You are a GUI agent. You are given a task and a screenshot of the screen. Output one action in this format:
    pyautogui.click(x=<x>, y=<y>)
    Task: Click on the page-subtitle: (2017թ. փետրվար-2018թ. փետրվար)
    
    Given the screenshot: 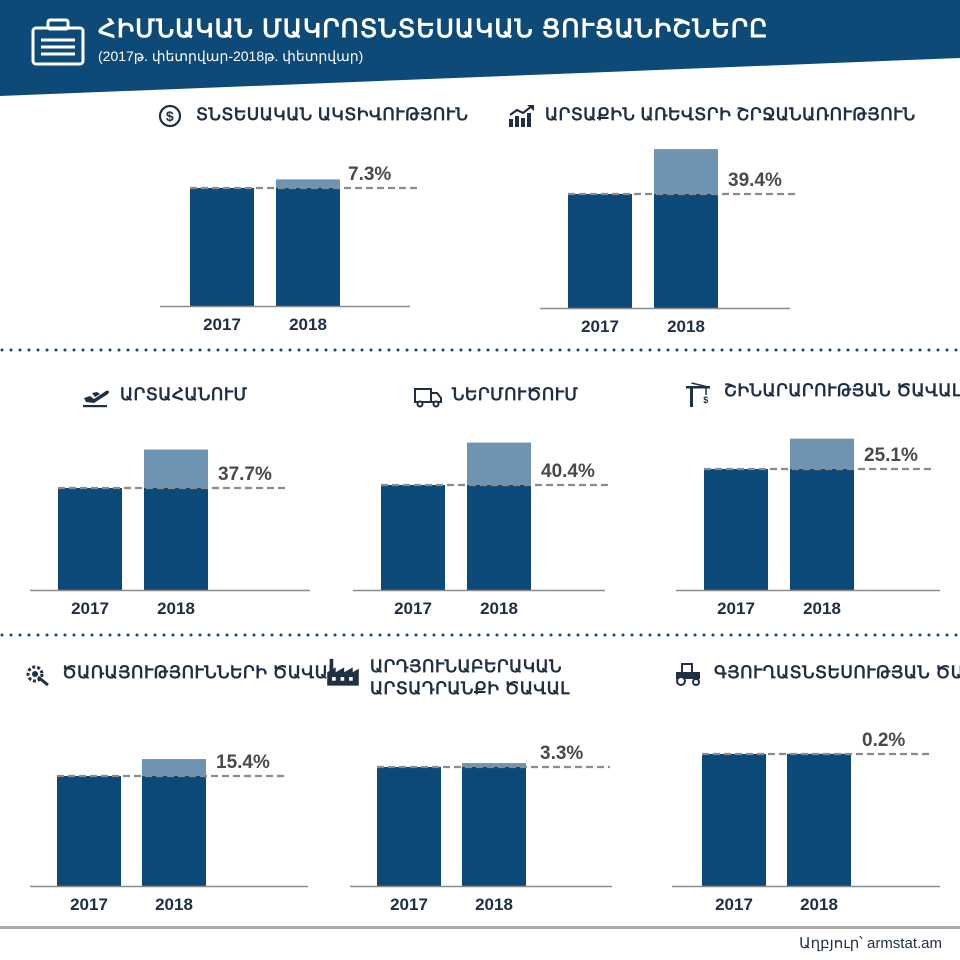 What is the action you would take?
    pyautogui.click(x=231, y=56)
    